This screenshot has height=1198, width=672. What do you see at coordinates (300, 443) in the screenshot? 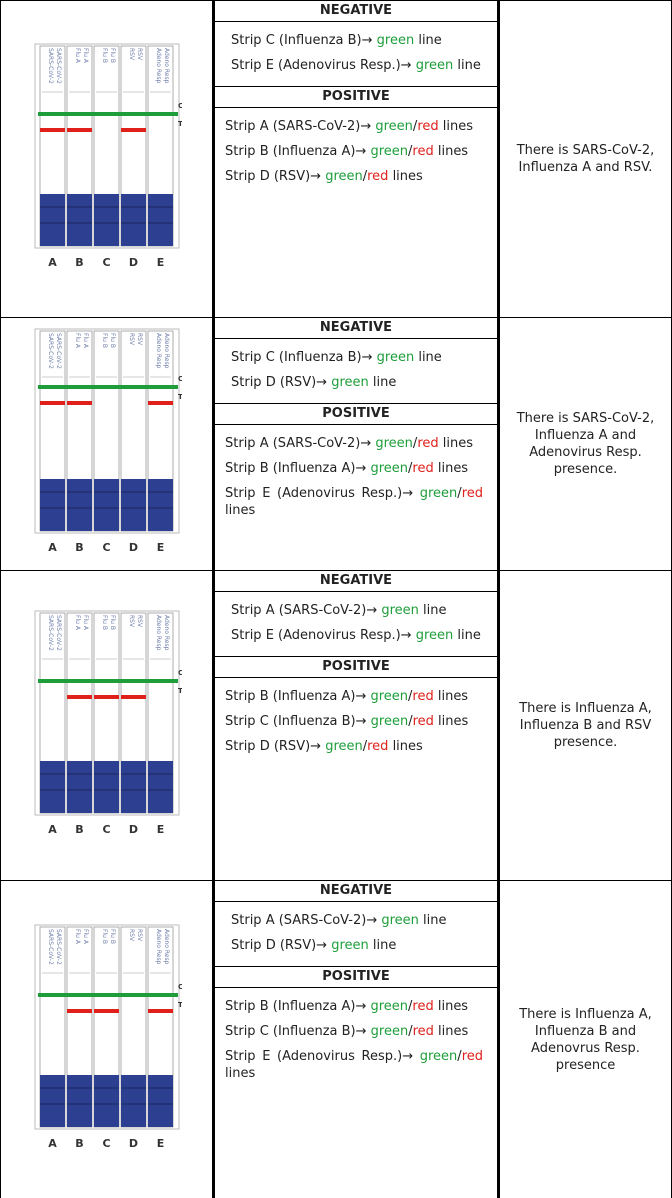
I see `text-segment: Strip A (SARS-CoV-2)→` at bounding box center [300, 443].